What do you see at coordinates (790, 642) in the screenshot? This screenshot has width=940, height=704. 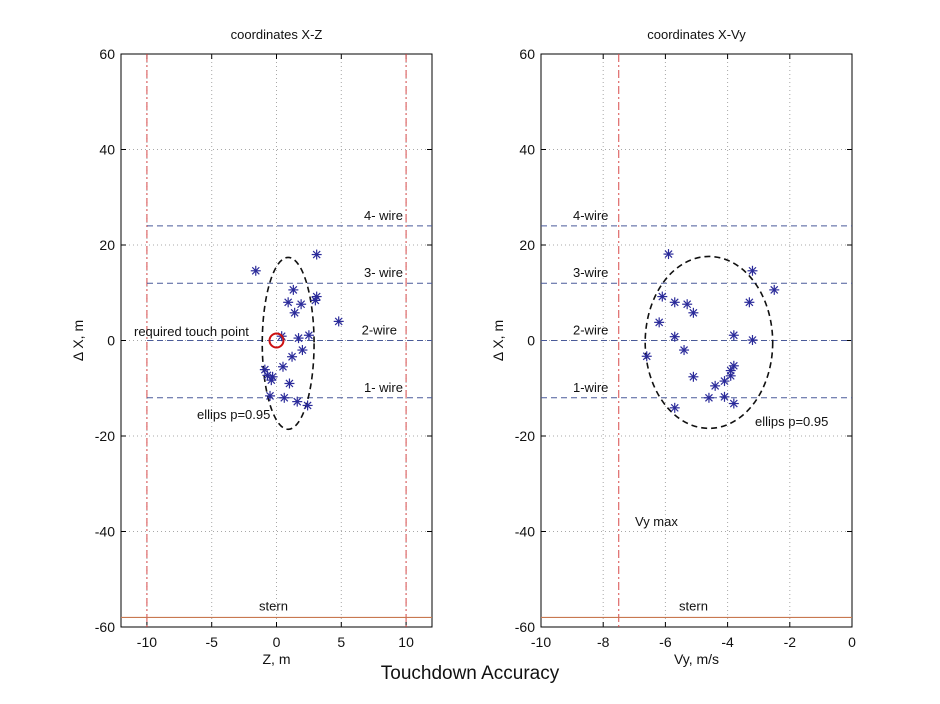 I see `x-tick-label: -2` at bounding box center [790, 642].